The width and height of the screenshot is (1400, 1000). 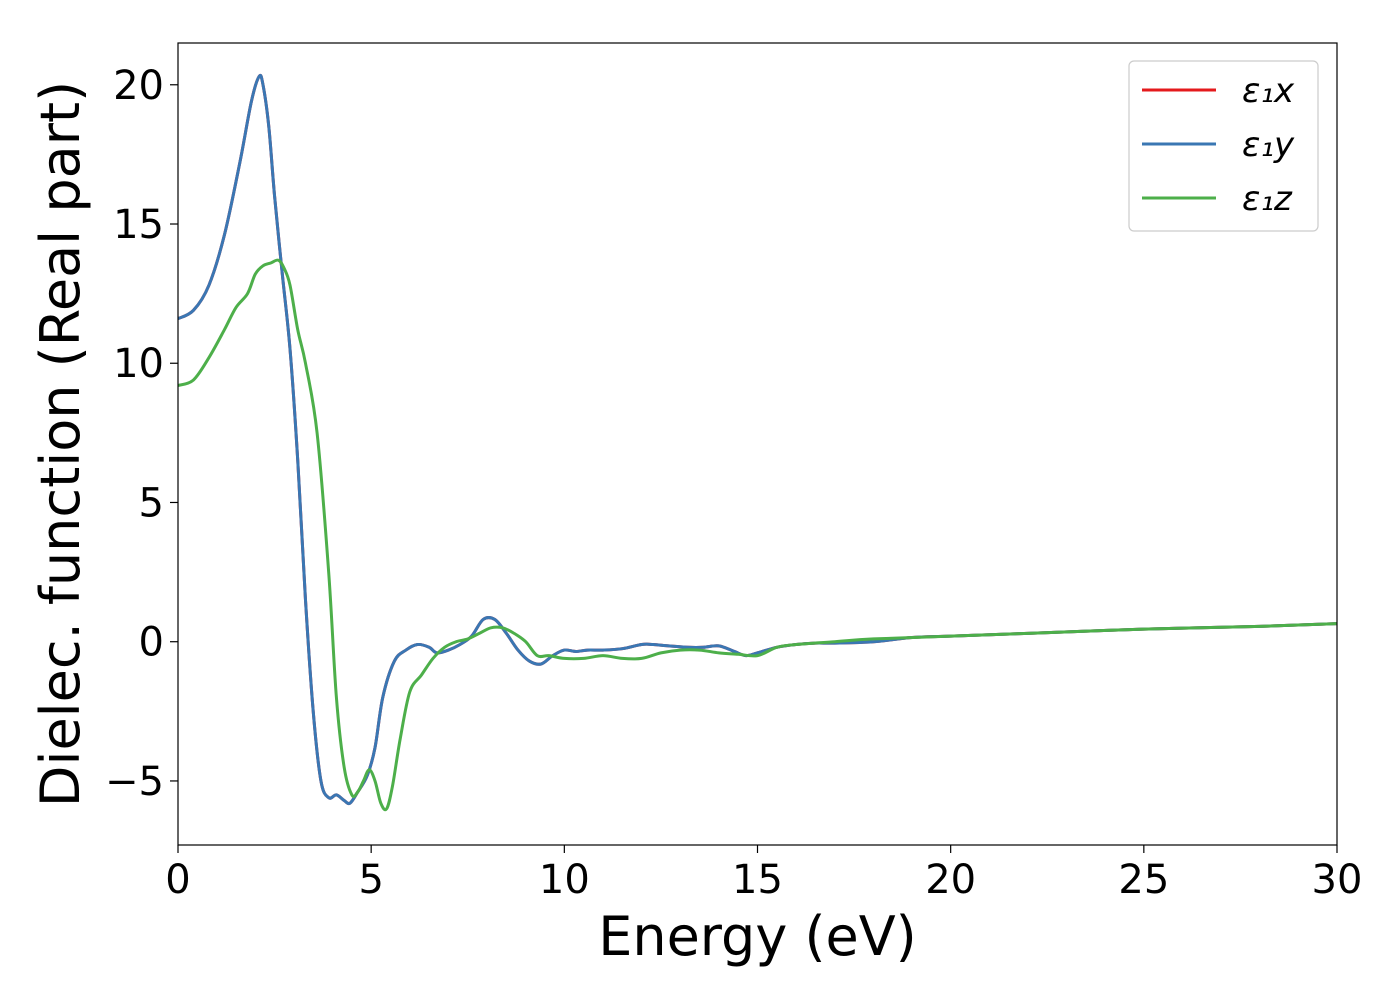 What do you see at coordinates (1267, 199) in the screenshot?
I see `legend-label-3: ε₁z` at bounding box center [1267, 199].